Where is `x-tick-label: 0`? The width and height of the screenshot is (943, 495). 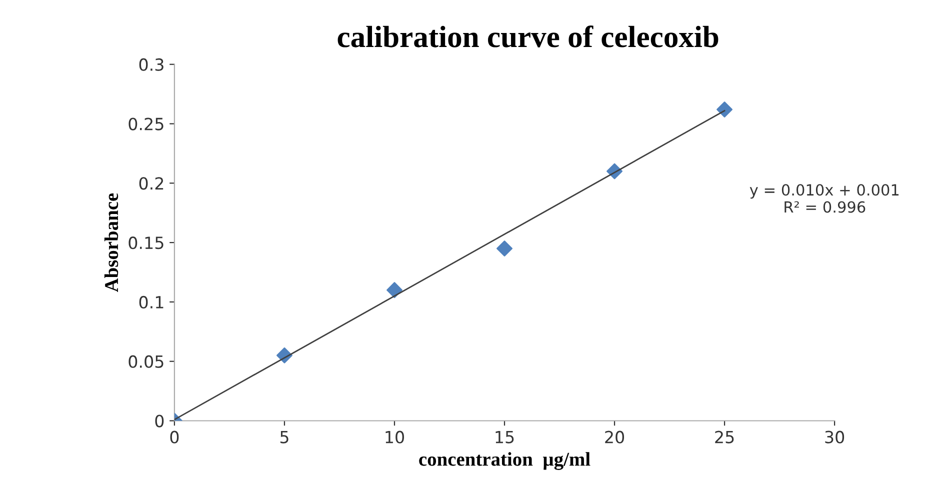 x-tick-label: 0 is located at coordinates (174, 437).